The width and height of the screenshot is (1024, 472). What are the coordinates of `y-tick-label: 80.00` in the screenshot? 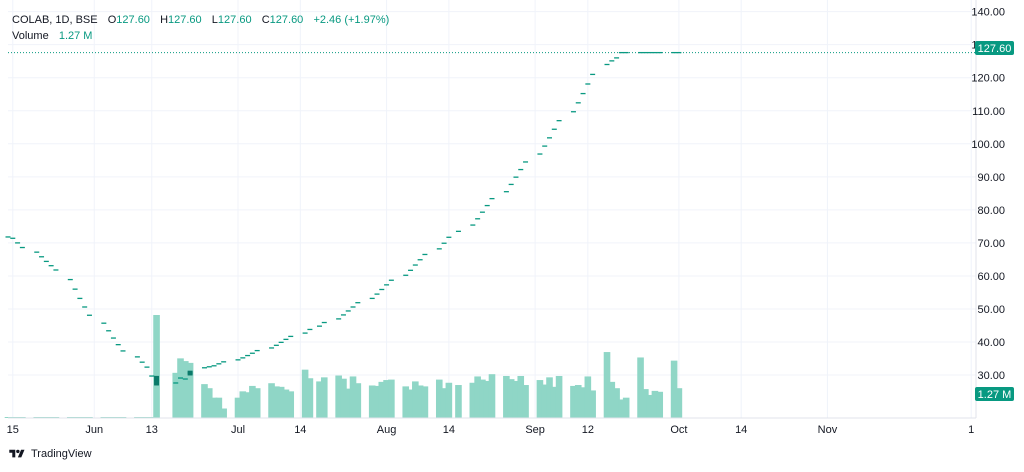 It's located at (991, 211).